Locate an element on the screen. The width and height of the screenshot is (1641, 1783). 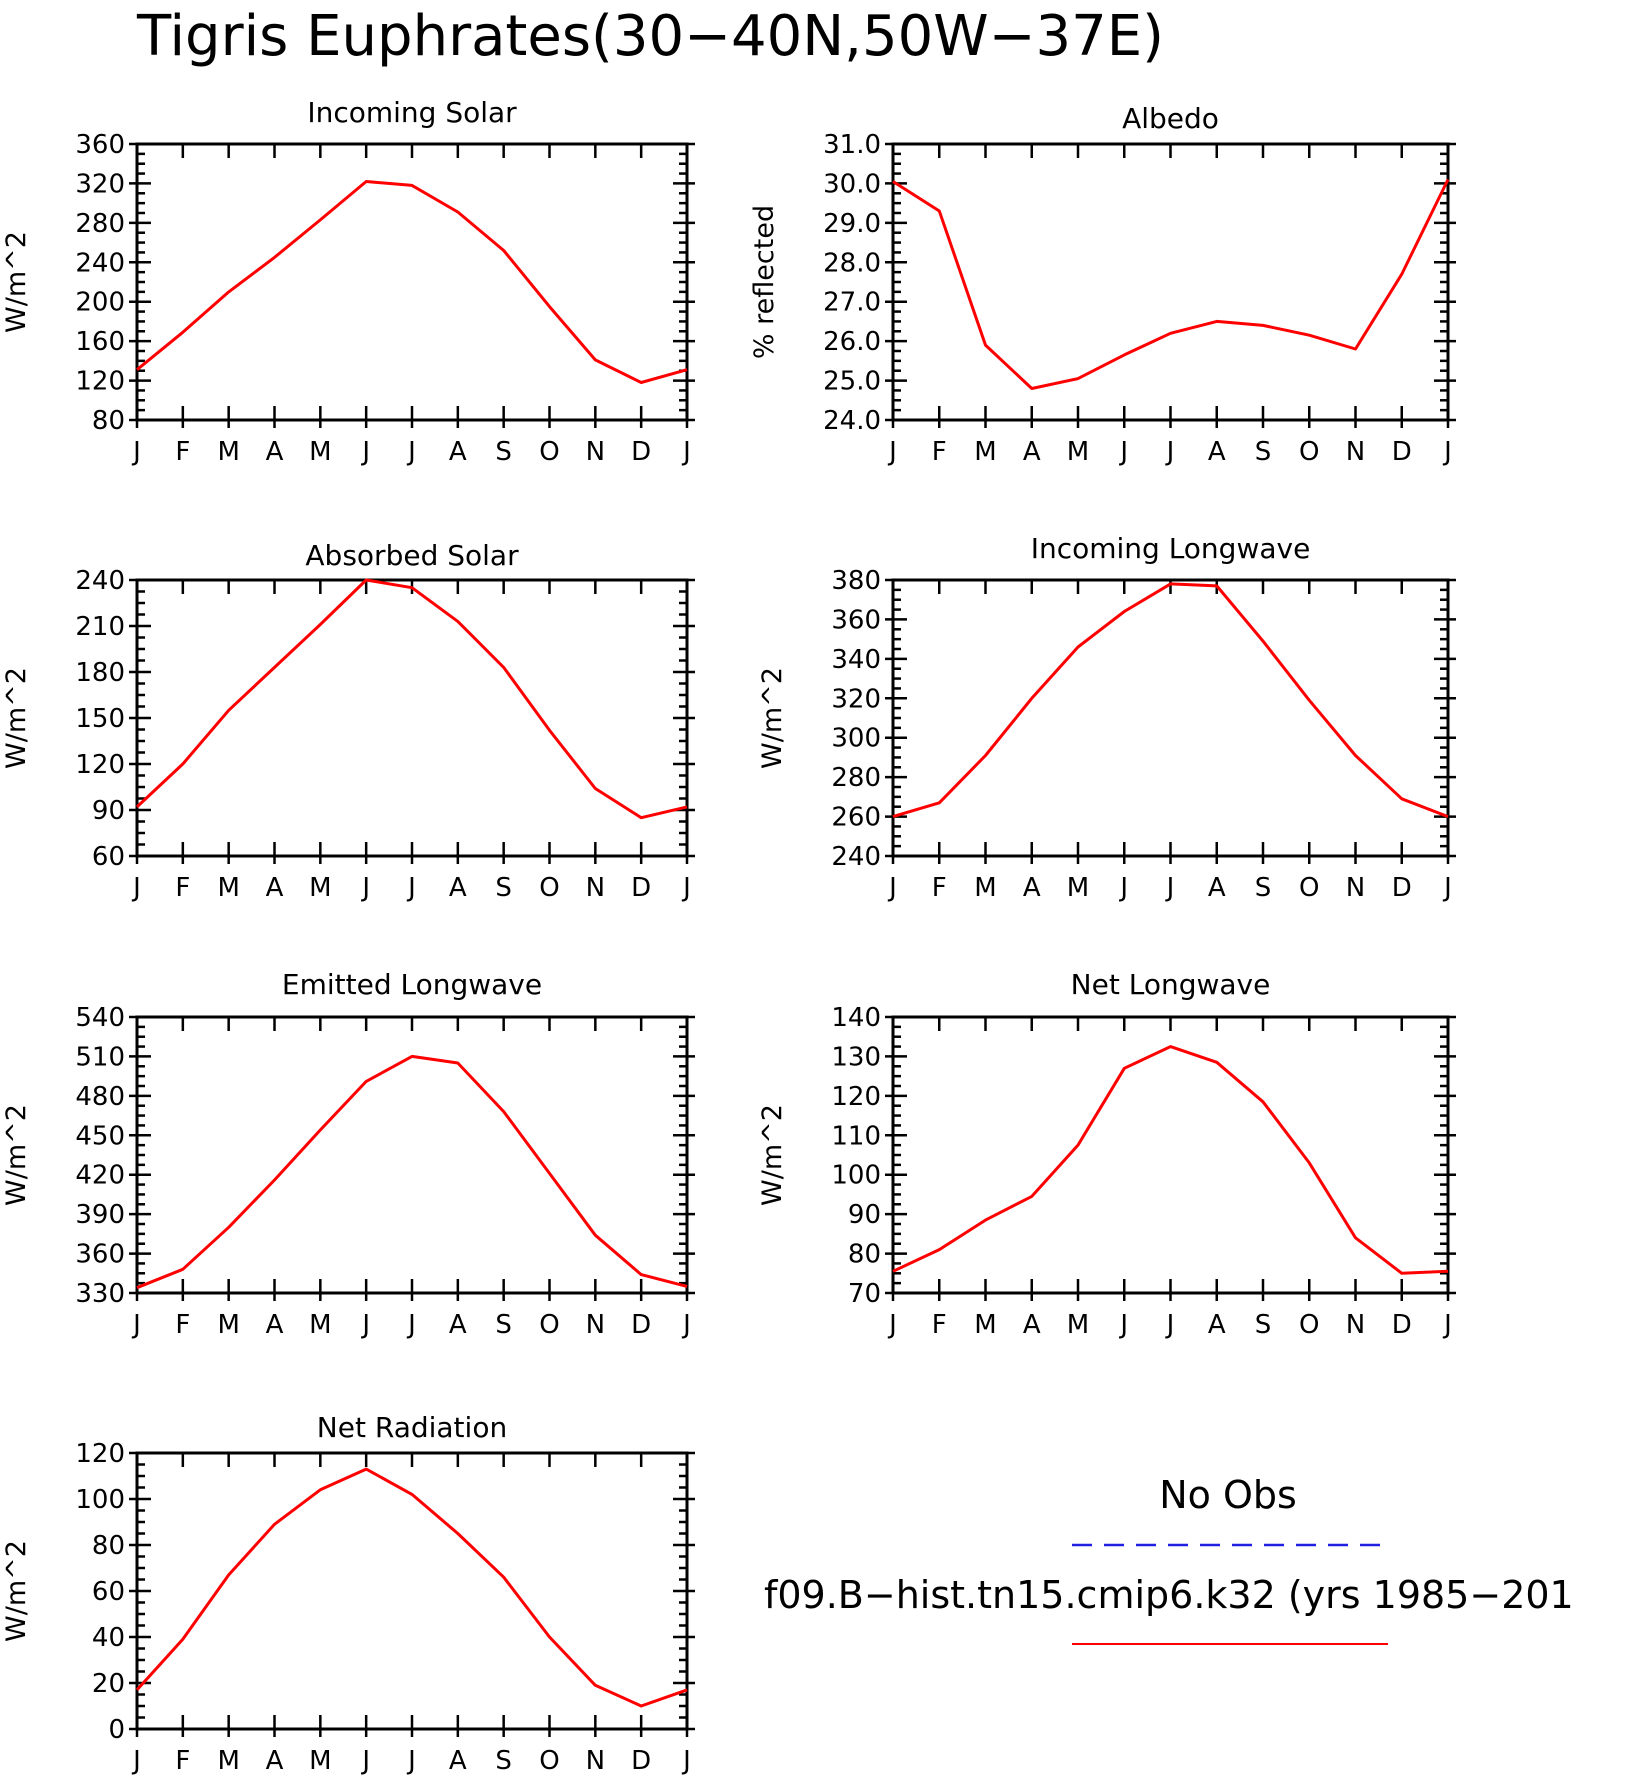
y-tick-label: 70 is located at coordinates (864, 1294).